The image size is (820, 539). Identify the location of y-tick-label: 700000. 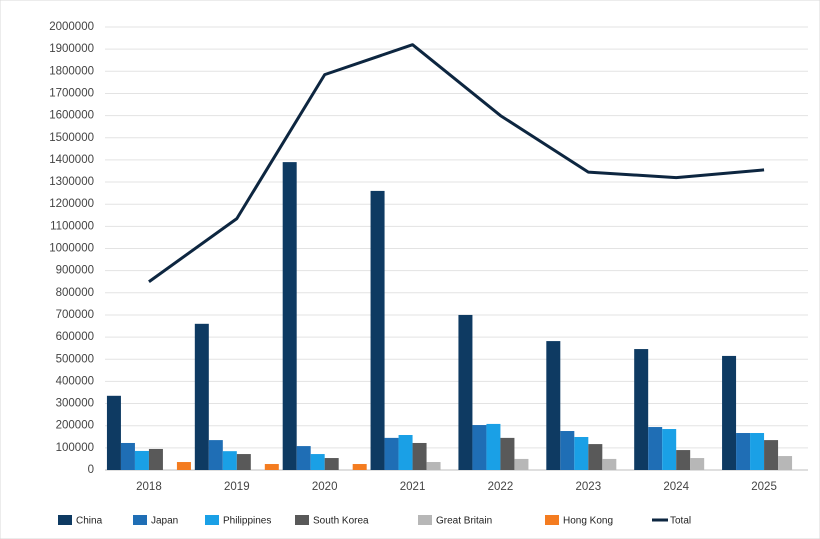
(75, 315).